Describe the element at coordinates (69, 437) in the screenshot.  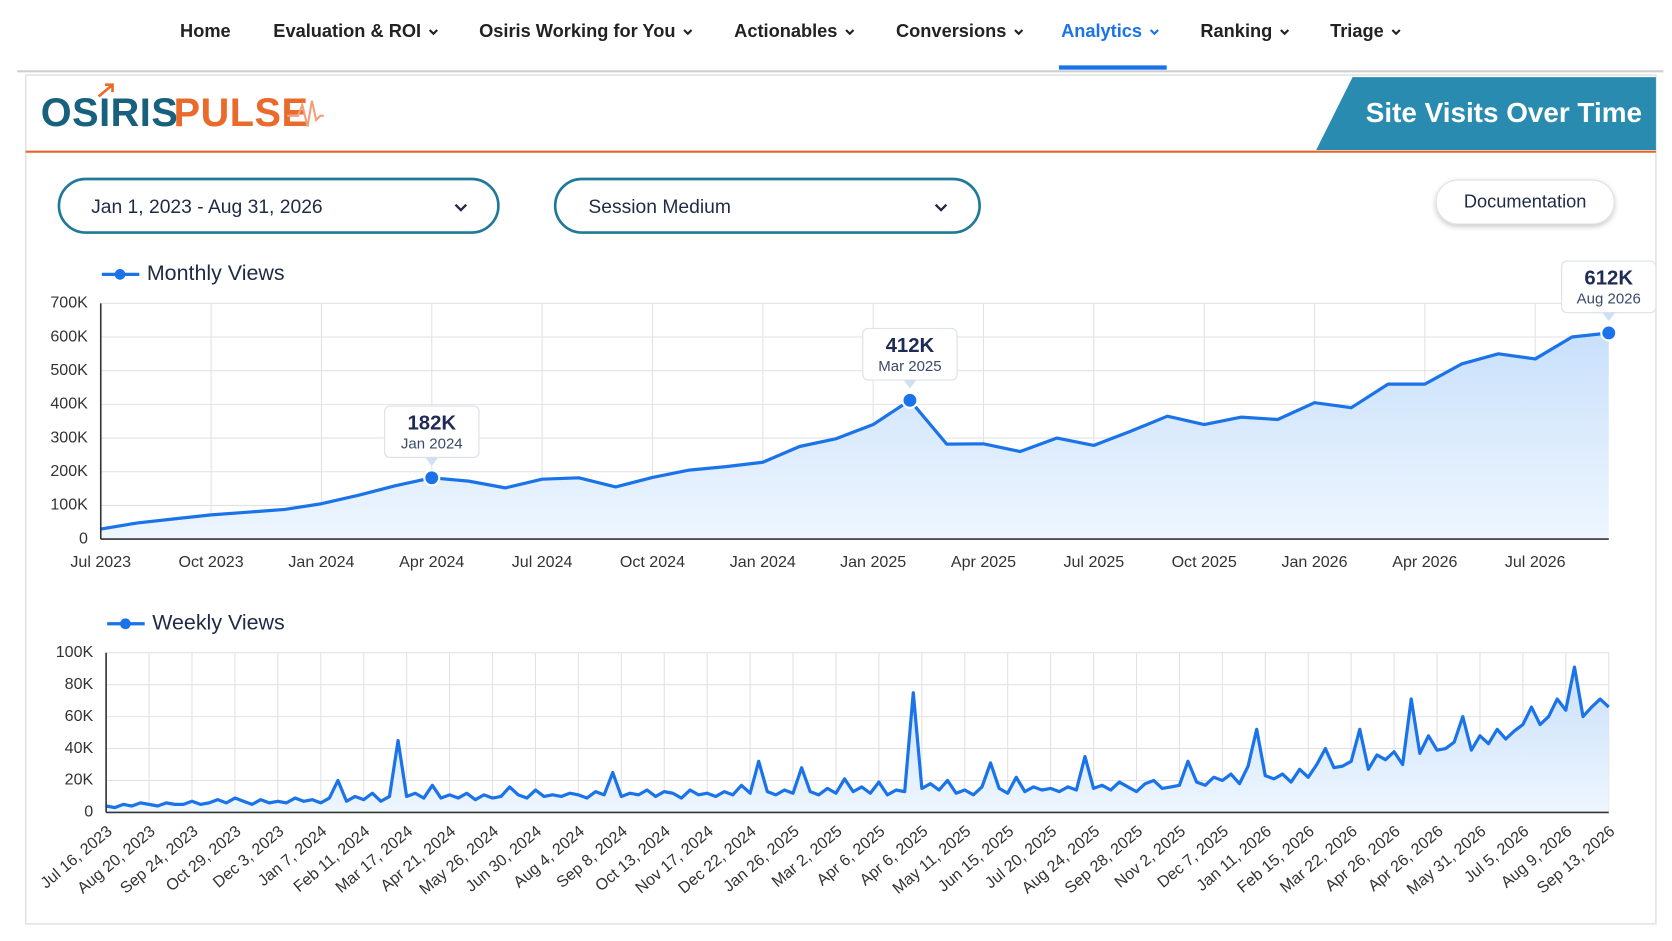
I see `y-tick-label: 300K` at that location.